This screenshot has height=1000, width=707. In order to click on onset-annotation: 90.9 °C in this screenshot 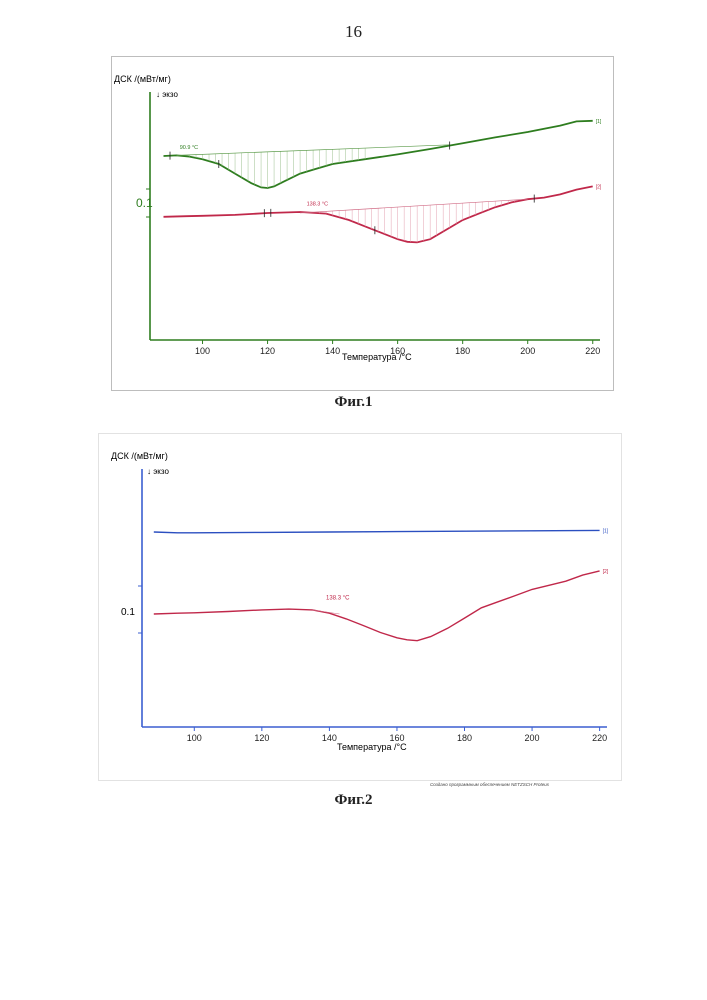, I will do `click(189, 148)`.